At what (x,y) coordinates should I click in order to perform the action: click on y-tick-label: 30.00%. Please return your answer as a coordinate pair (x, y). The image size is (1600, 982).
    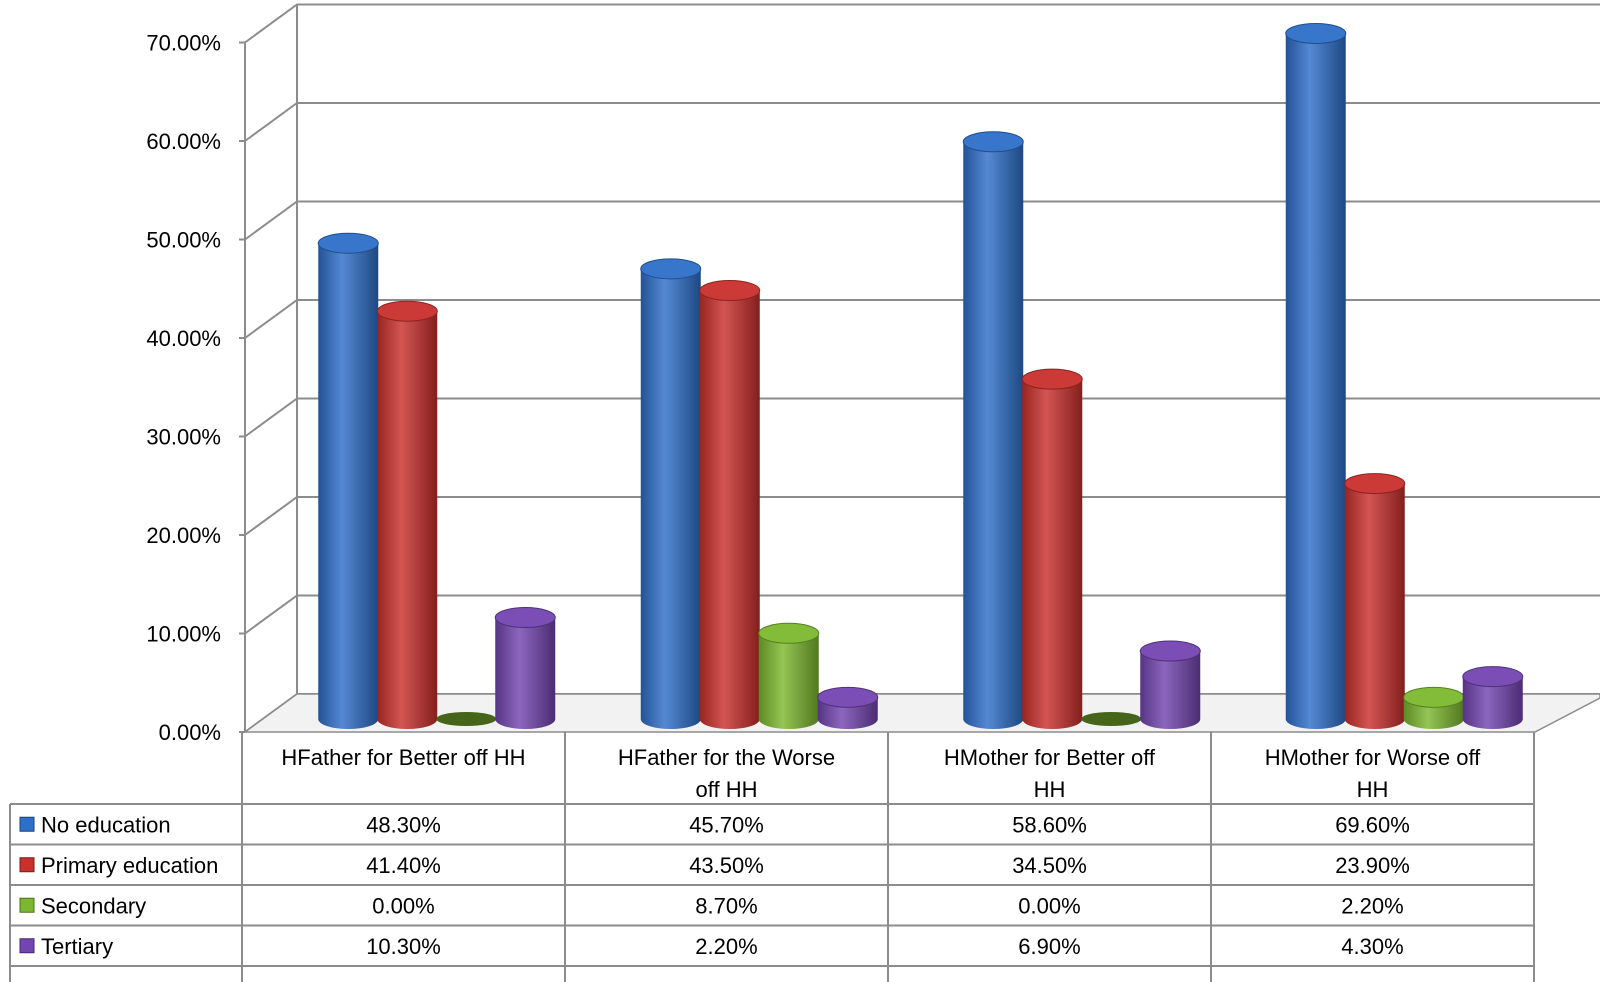
    Looking at the image, I should click on (183, 437).